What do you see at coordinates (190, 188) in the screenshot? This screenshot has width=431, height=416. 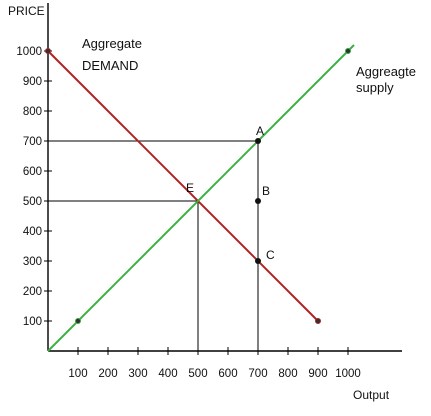 I see `point-e-label: E` at bounding box center [190, 188].